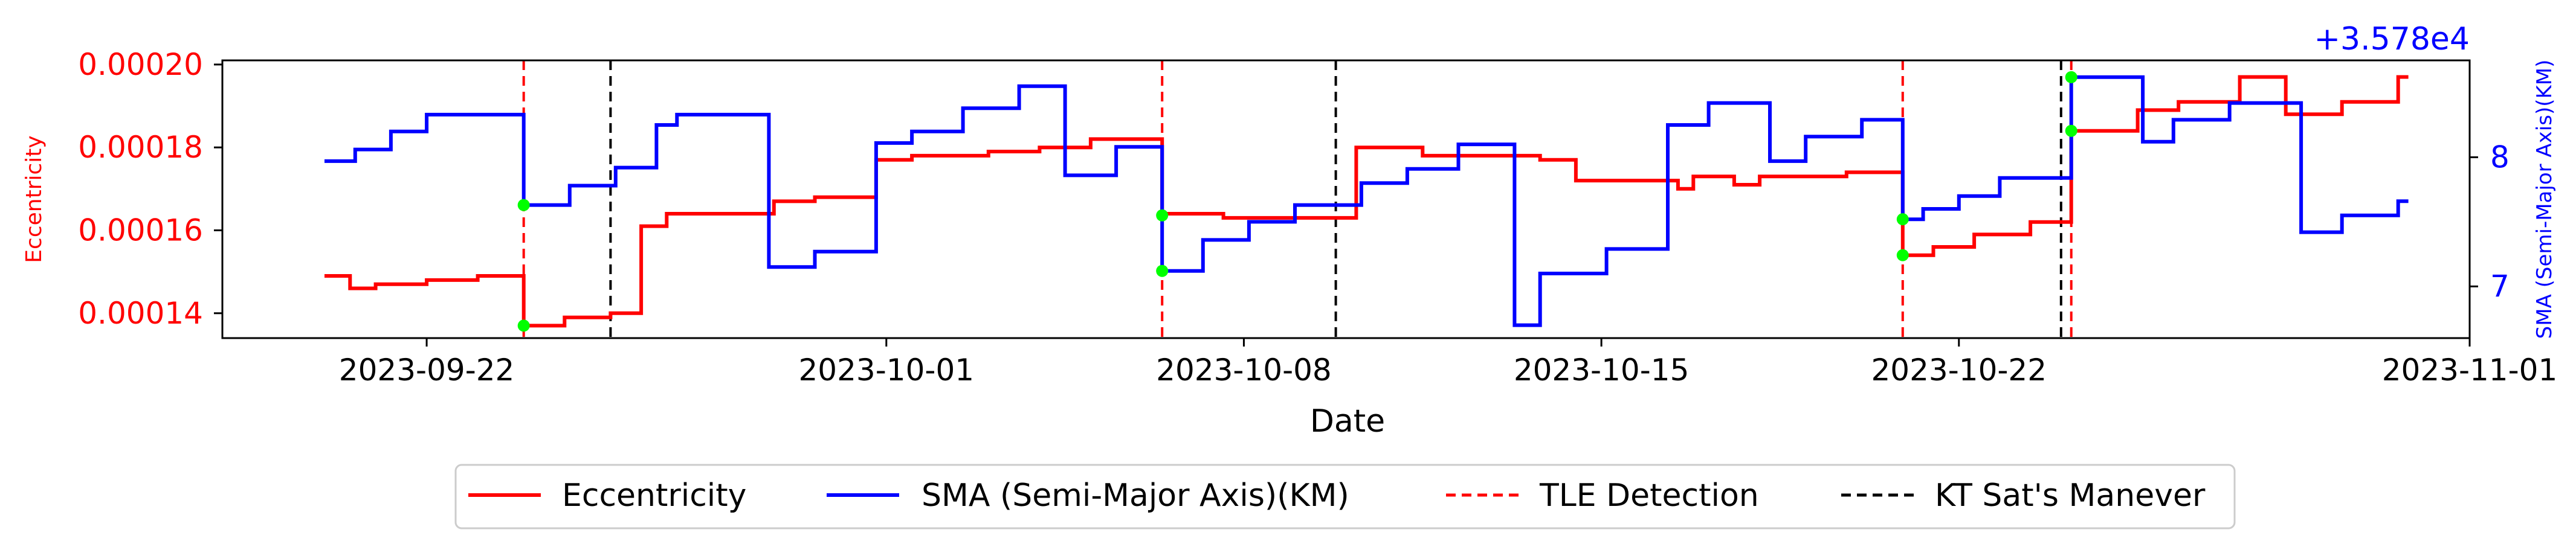 This screenshot has height=550, width=2576. Describe the element at coordinates (1244, 370) in the screenshot. I see `x-tick-label-2: 2023-10-08` at that location.